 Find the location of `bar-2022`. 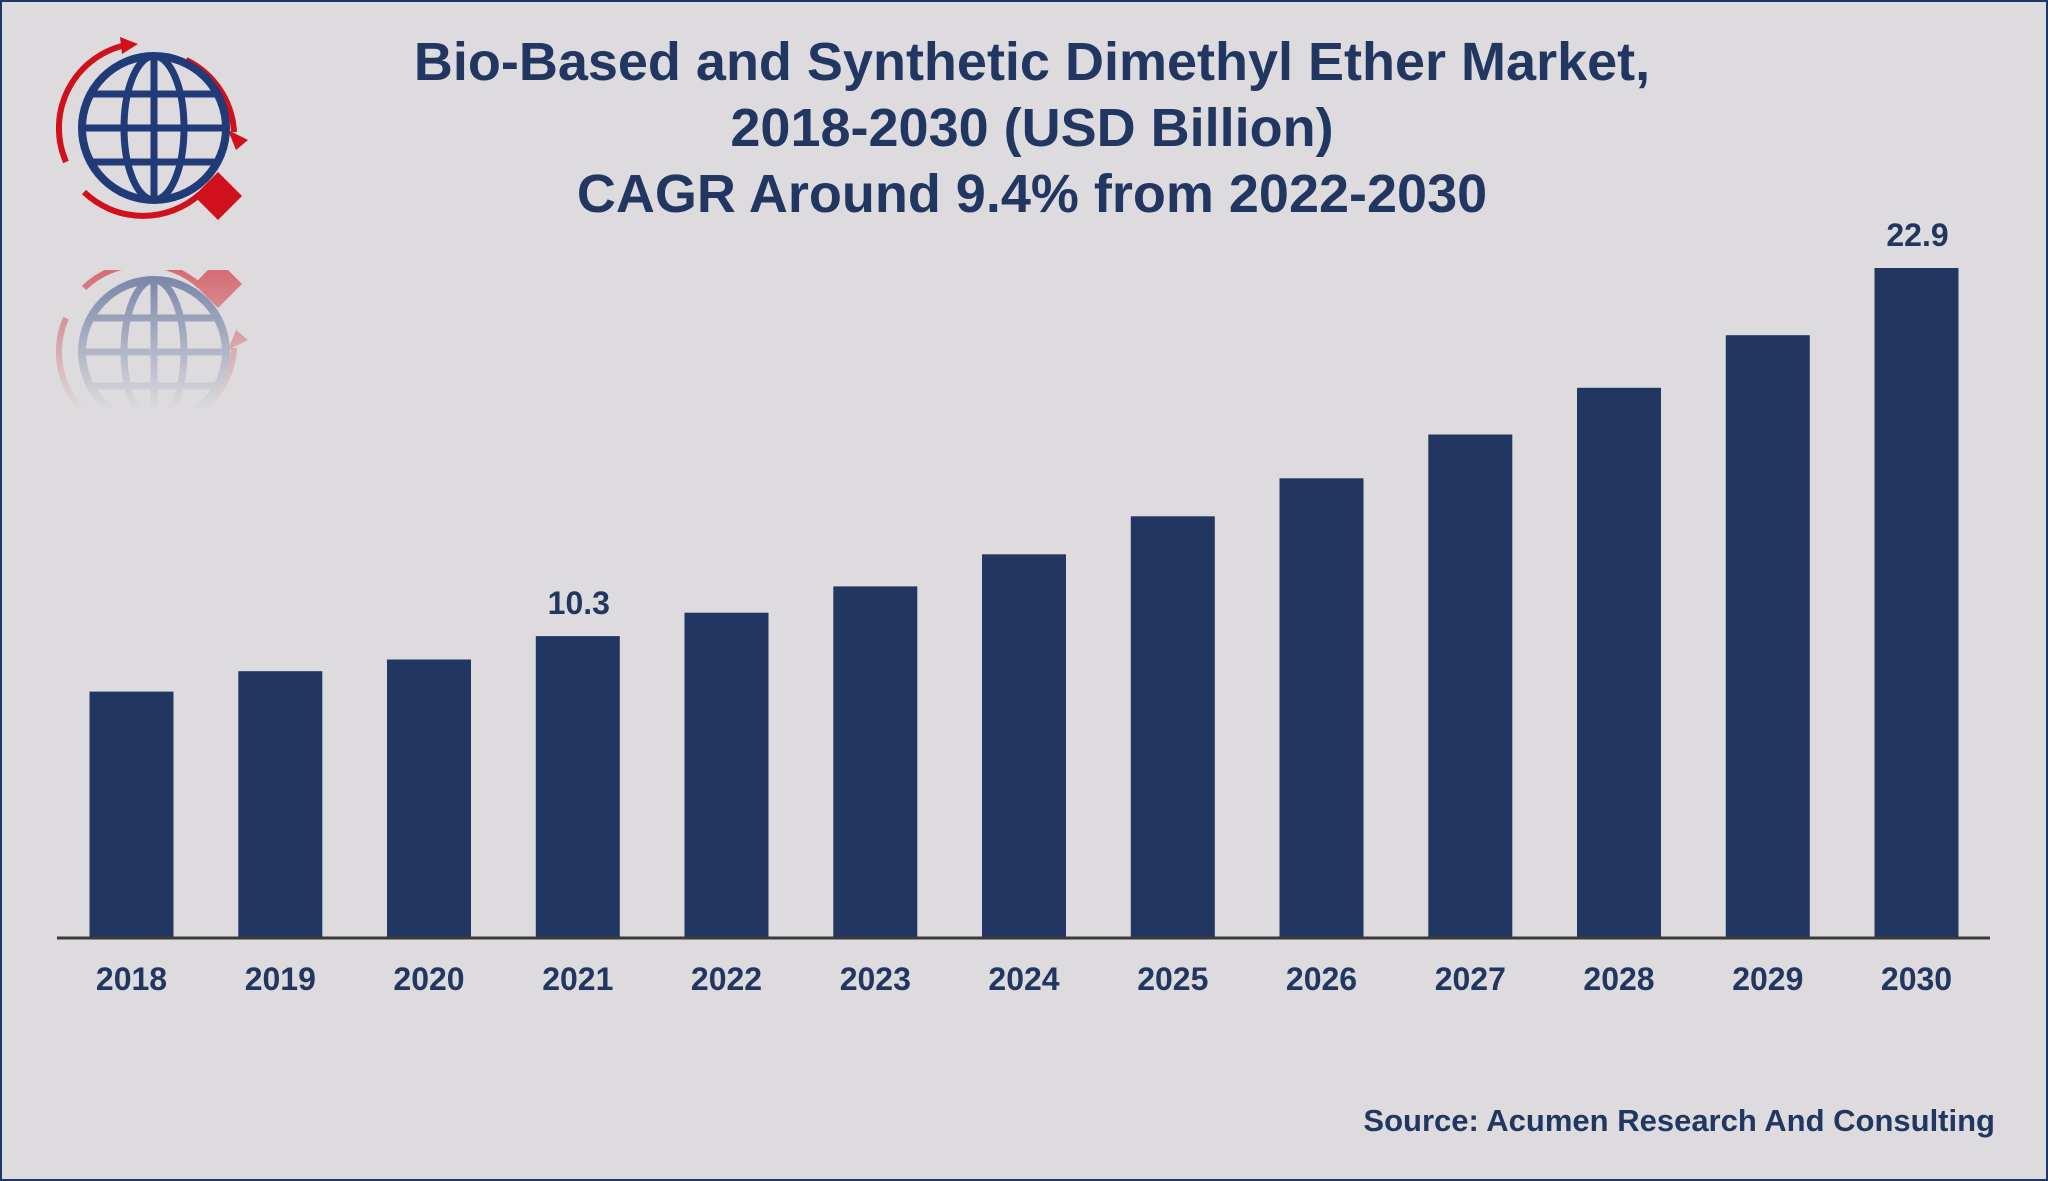

bar-2022 is located at coordinates (726, 774).